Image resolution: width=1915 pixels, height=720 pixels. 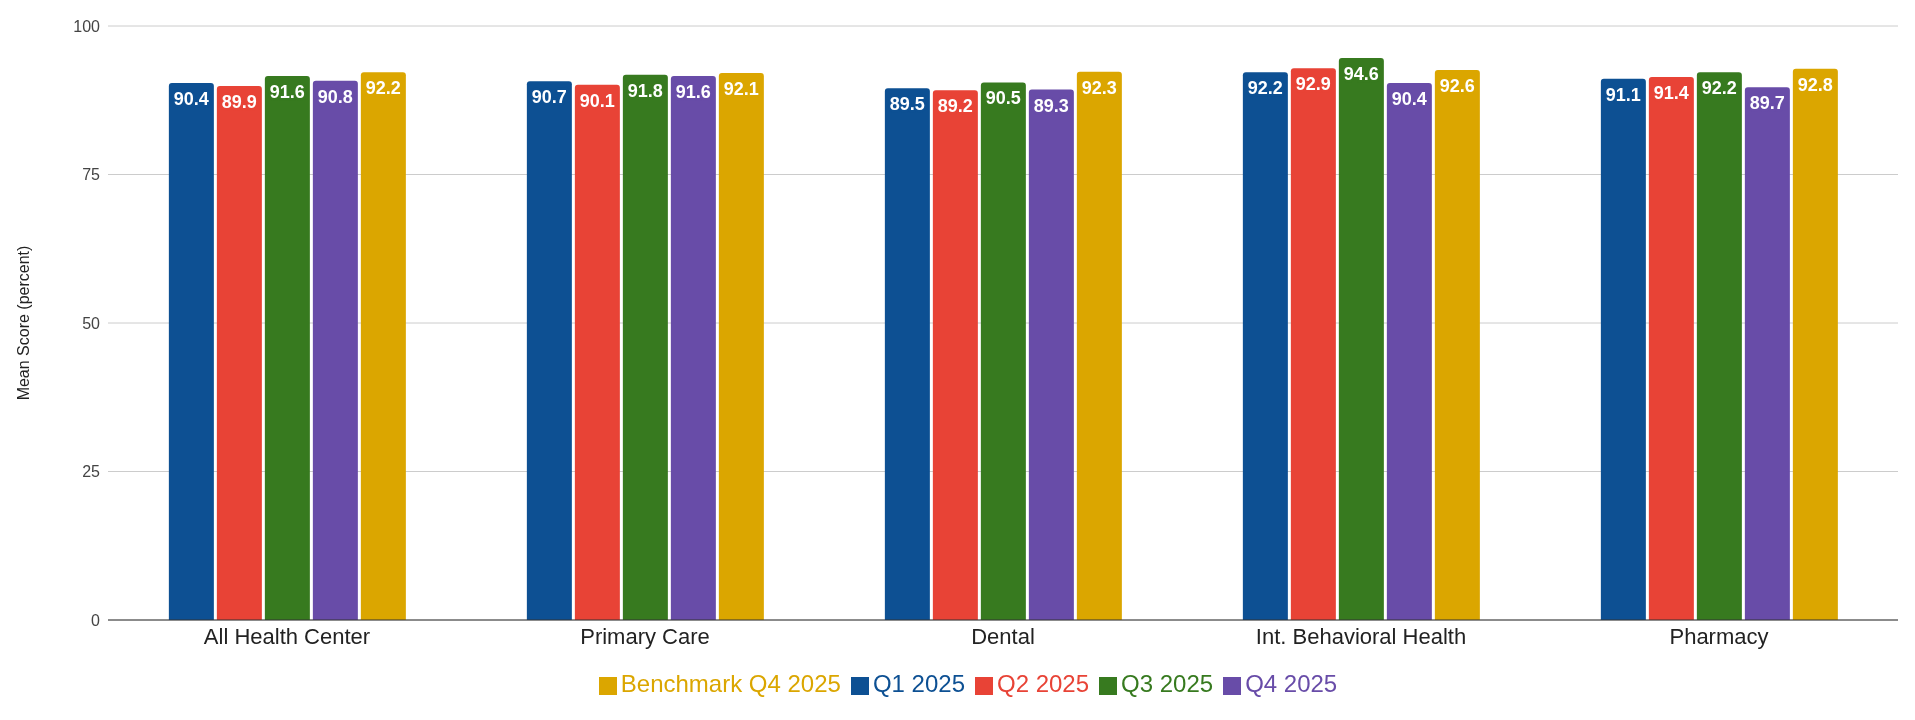 I want to click on data-label: 89.7, so click(x=1767, y=103).